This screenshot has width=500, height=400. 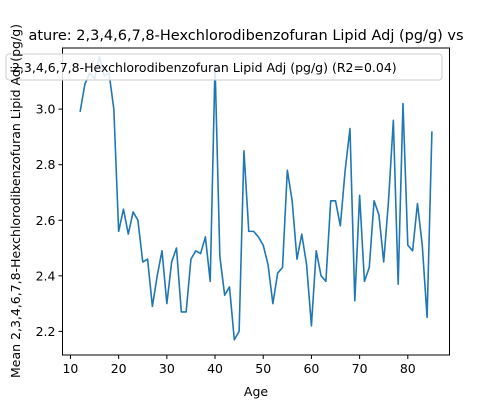 What do you see at coordinates (46, 164) in the screenshot?
I see `y-tick-label: 2.8` at bounding box center [46, 164].